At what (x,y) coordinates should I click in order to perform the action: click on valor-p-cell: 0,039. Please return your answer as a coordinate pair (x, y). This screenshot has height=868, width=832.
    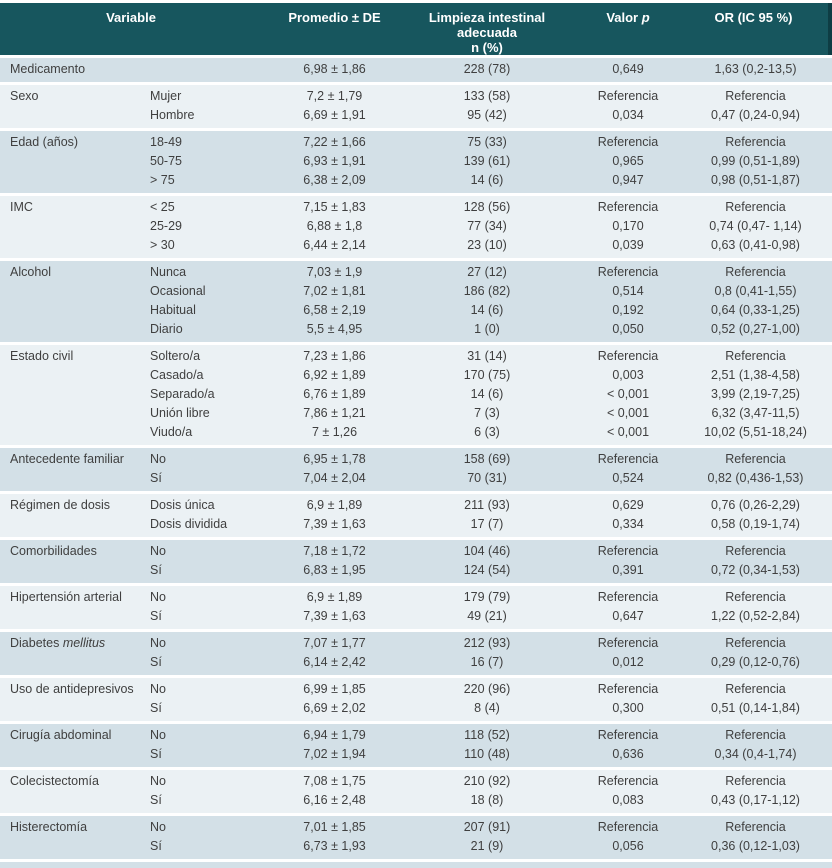
    Looking at the image, I should click on (628, 245).